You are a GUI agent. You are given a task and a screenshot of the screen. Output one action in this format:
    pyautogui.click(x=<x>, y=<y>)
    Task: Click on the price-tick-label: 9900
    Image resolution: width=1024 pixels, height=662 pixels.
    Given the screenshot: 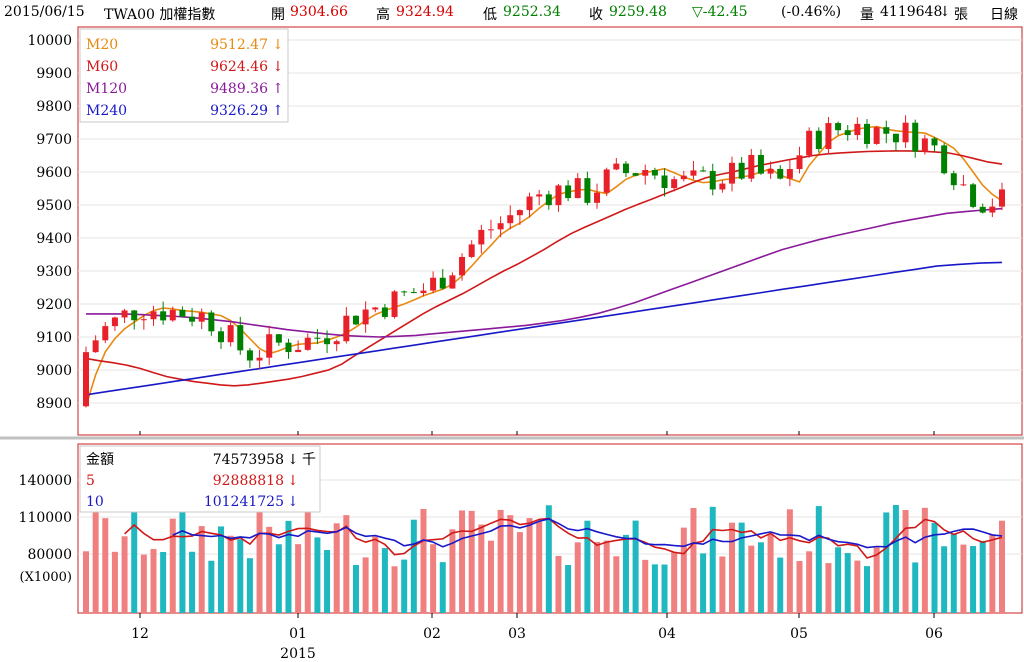 What is the action you would take?
    pyautogui.click(x=54, y=74)
    